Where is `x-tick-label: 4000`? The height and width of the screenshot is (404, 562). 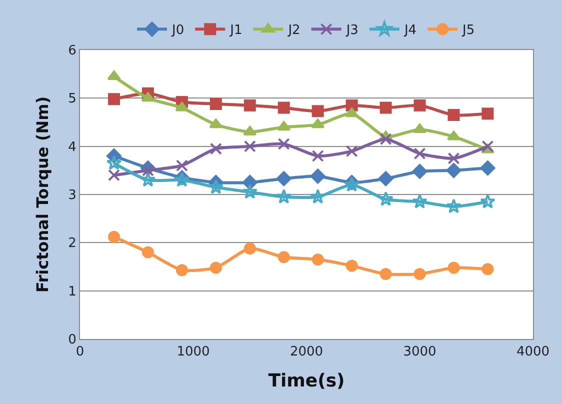 x-tick-label: 4000 is located at coordinates (533, 352).